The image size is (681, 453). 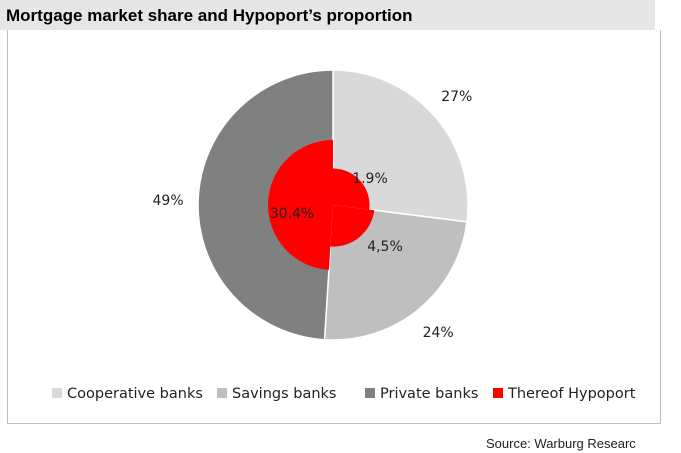 I want to click on hypoport-wedge-cooperative-banks, so click(x=351, y=189).